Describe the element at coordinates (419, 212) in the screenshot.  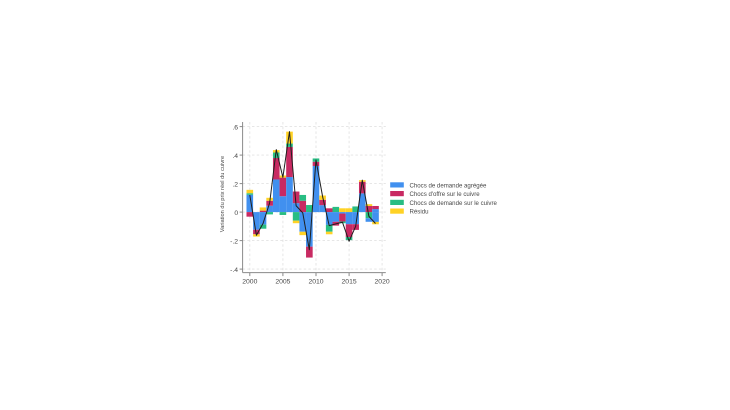
I see `svg-text: Résidu` at that location.